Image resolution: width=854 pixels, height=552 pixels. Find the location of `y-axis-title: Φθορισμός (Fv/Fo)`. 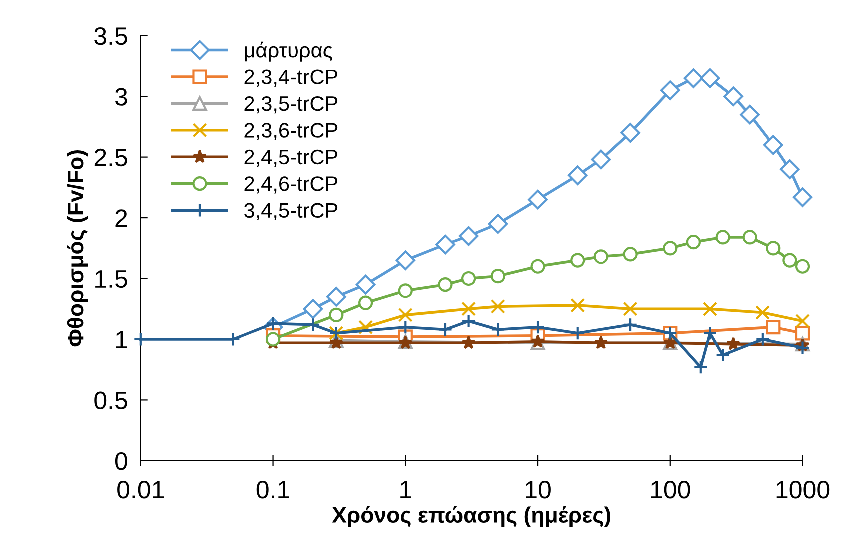

y-axis-title: Φθορισμός (Fv/Fo) is located at coordinates (77, 248).